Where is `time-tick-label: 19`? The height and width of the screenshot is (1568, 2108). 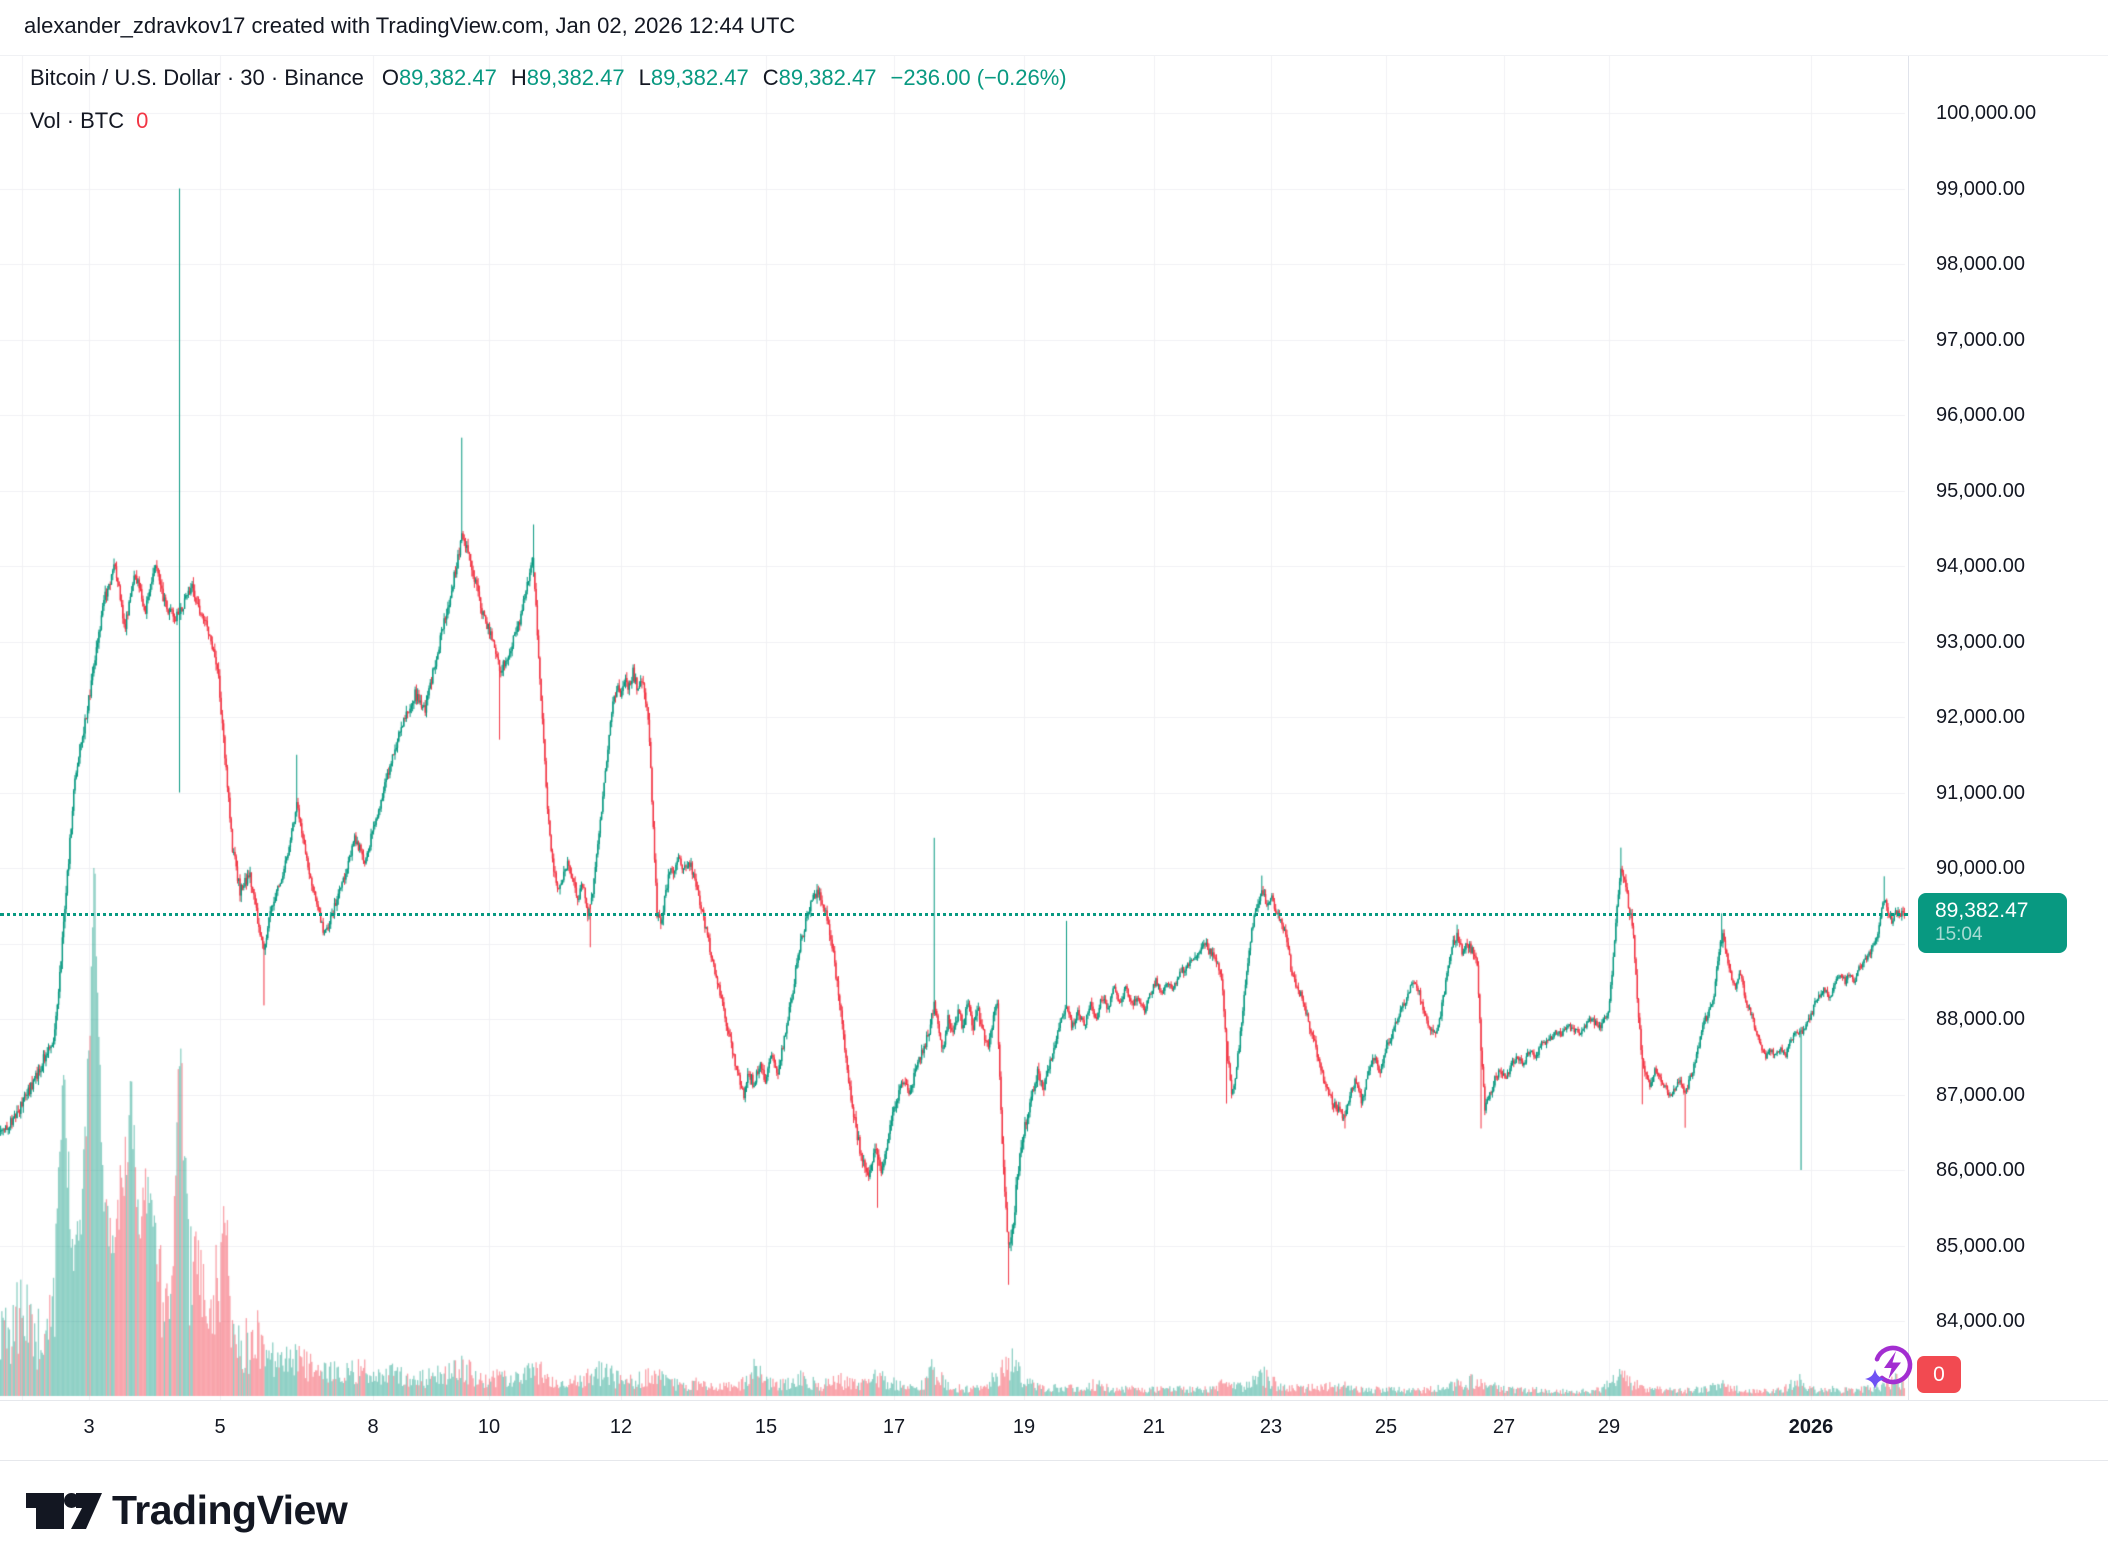 time-tick-label: 19 is located at coordinates (1024, 1427).